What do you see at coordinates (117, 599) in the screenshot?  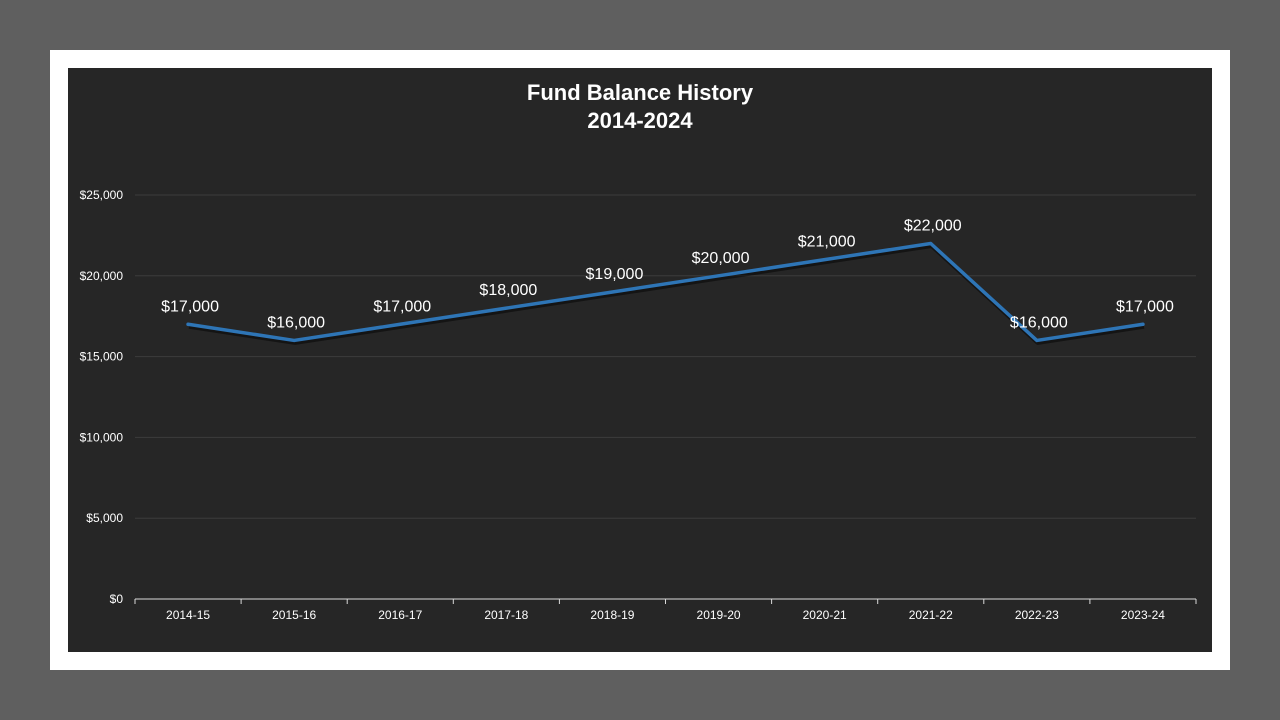 I see `y-tick-label: $0` at bounding box center [117, 599].